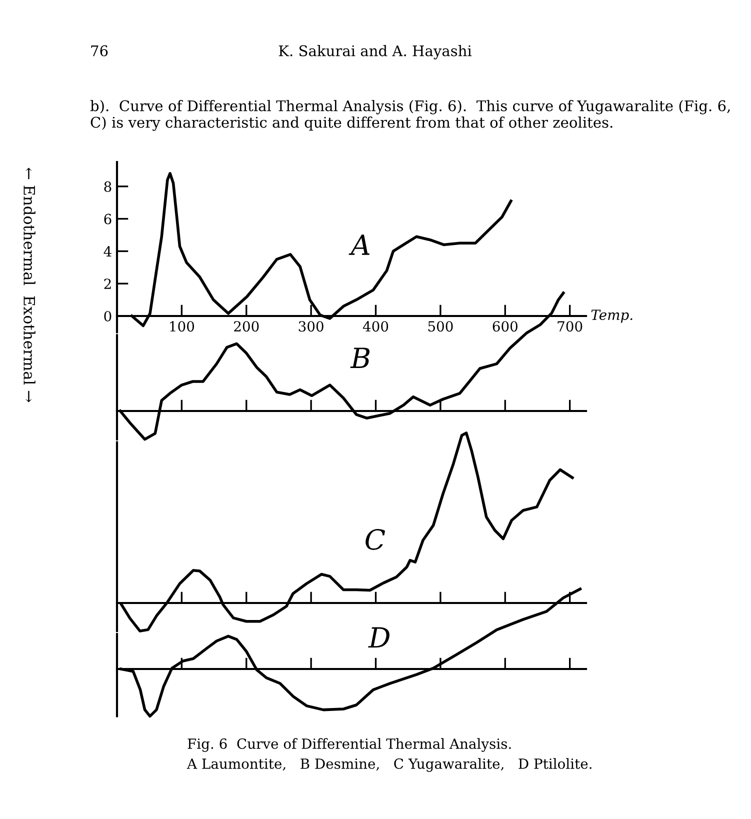  Describe the element at coordinates (107, 283) in the screenshot. I see `y-tick-label: 2` at that location.